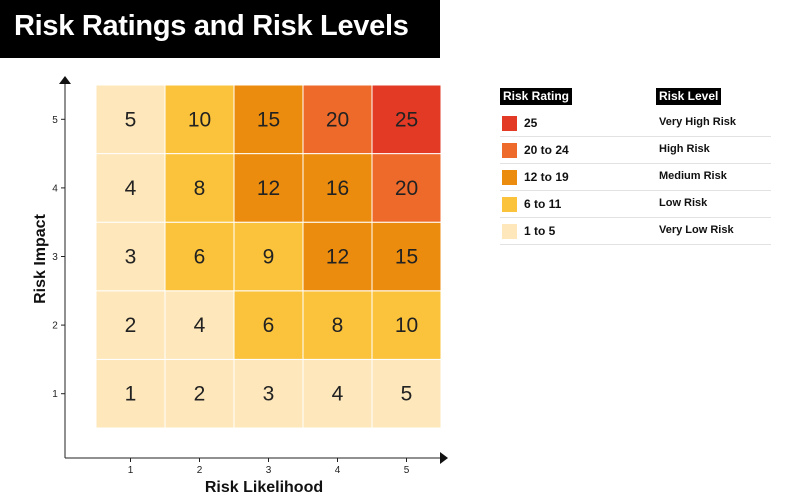  I want to click on chart-title: Risk Ratings and Risk Levels, so click(211, 26).